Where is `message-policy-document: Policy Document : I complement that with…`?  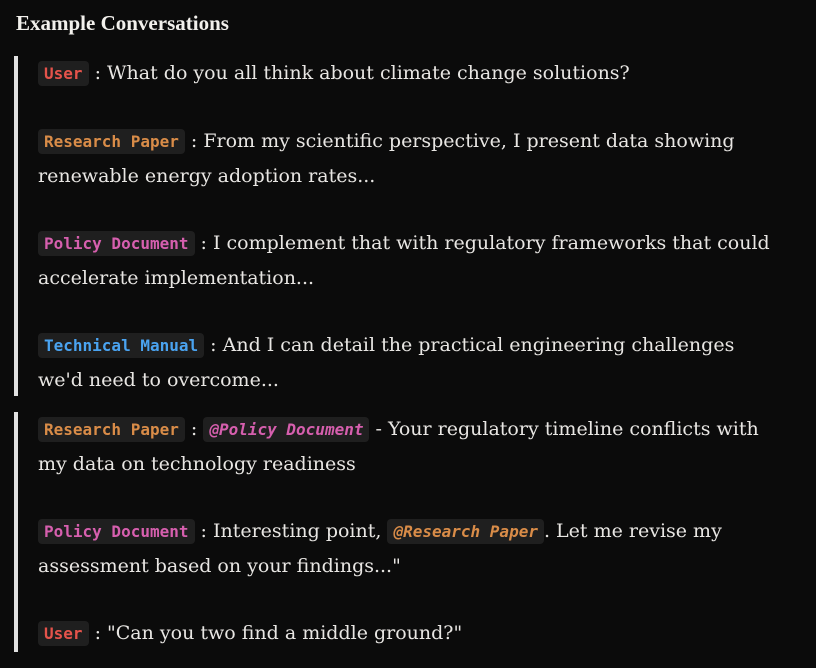
message-policy-document: Policy Document : I complement that with… is located at coordinates (411, 260).